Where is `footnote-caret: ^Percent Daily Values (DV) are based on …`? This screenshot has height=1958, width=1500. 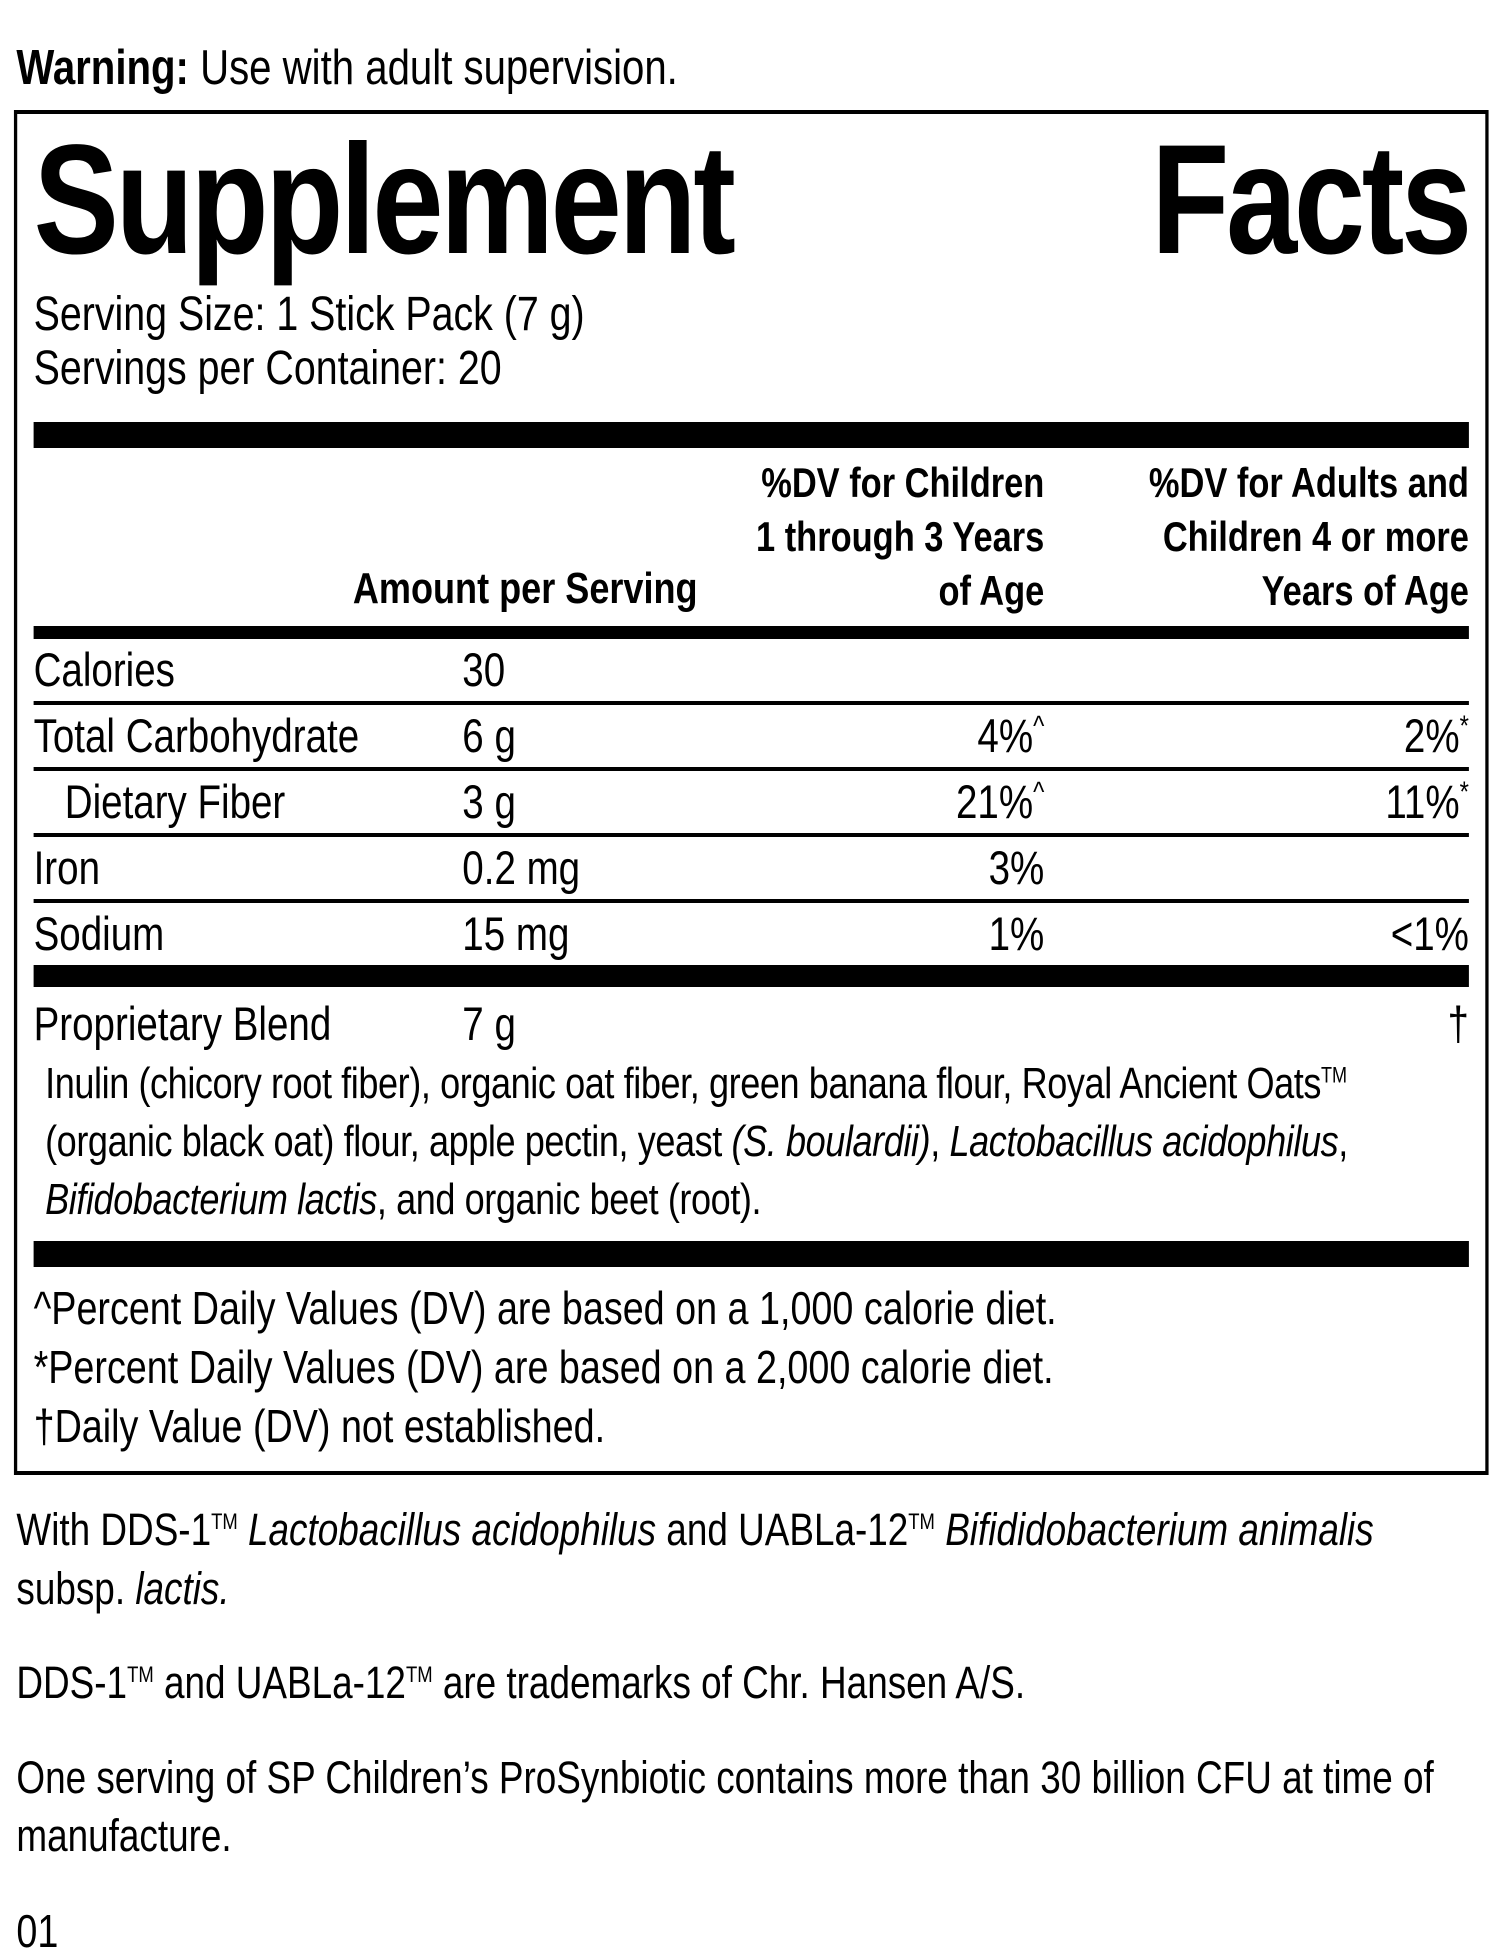
footnote-caret: ^Percent Daily Values (DV) are based on … is located at coordinates (545, 1307).